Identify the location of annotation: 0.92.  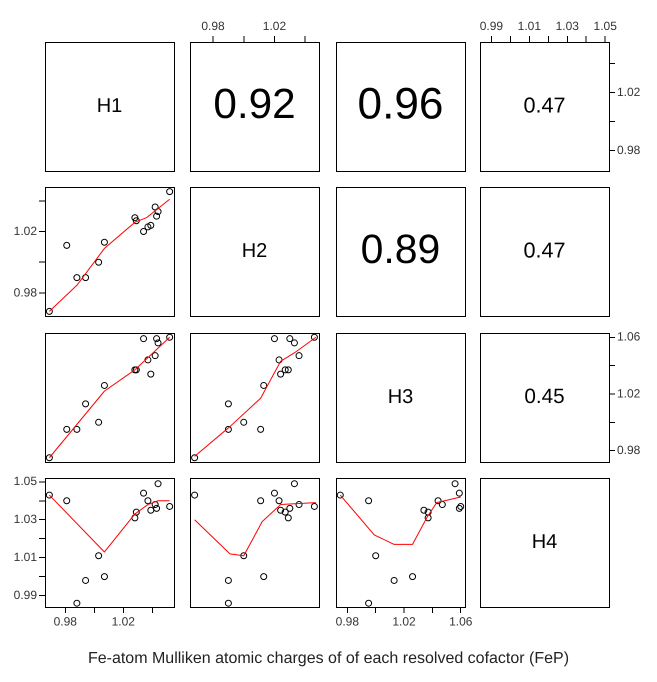
(254, 104).